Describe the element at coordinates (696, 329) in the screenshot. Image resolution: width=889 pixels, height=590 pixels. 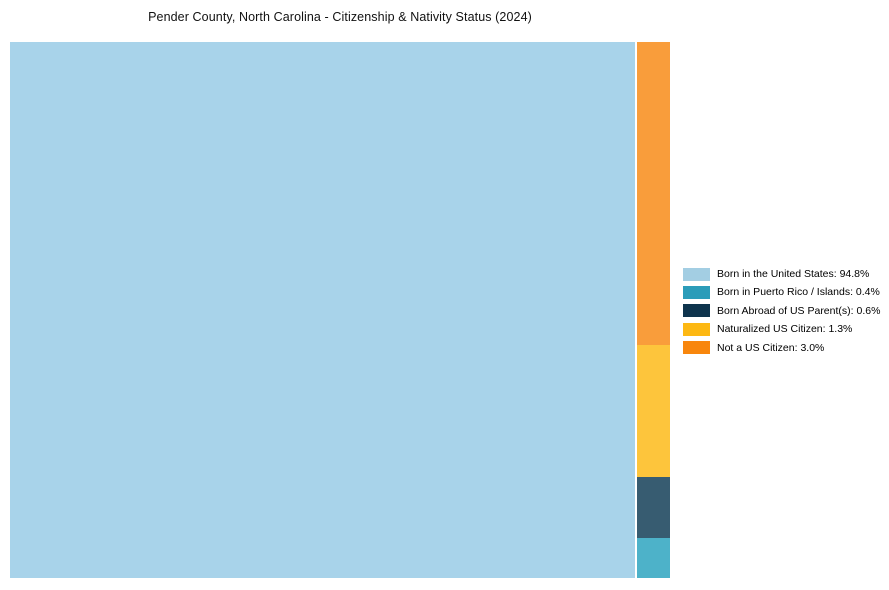
I see `legend-swatch-naturalized-us-citizen` at that location.